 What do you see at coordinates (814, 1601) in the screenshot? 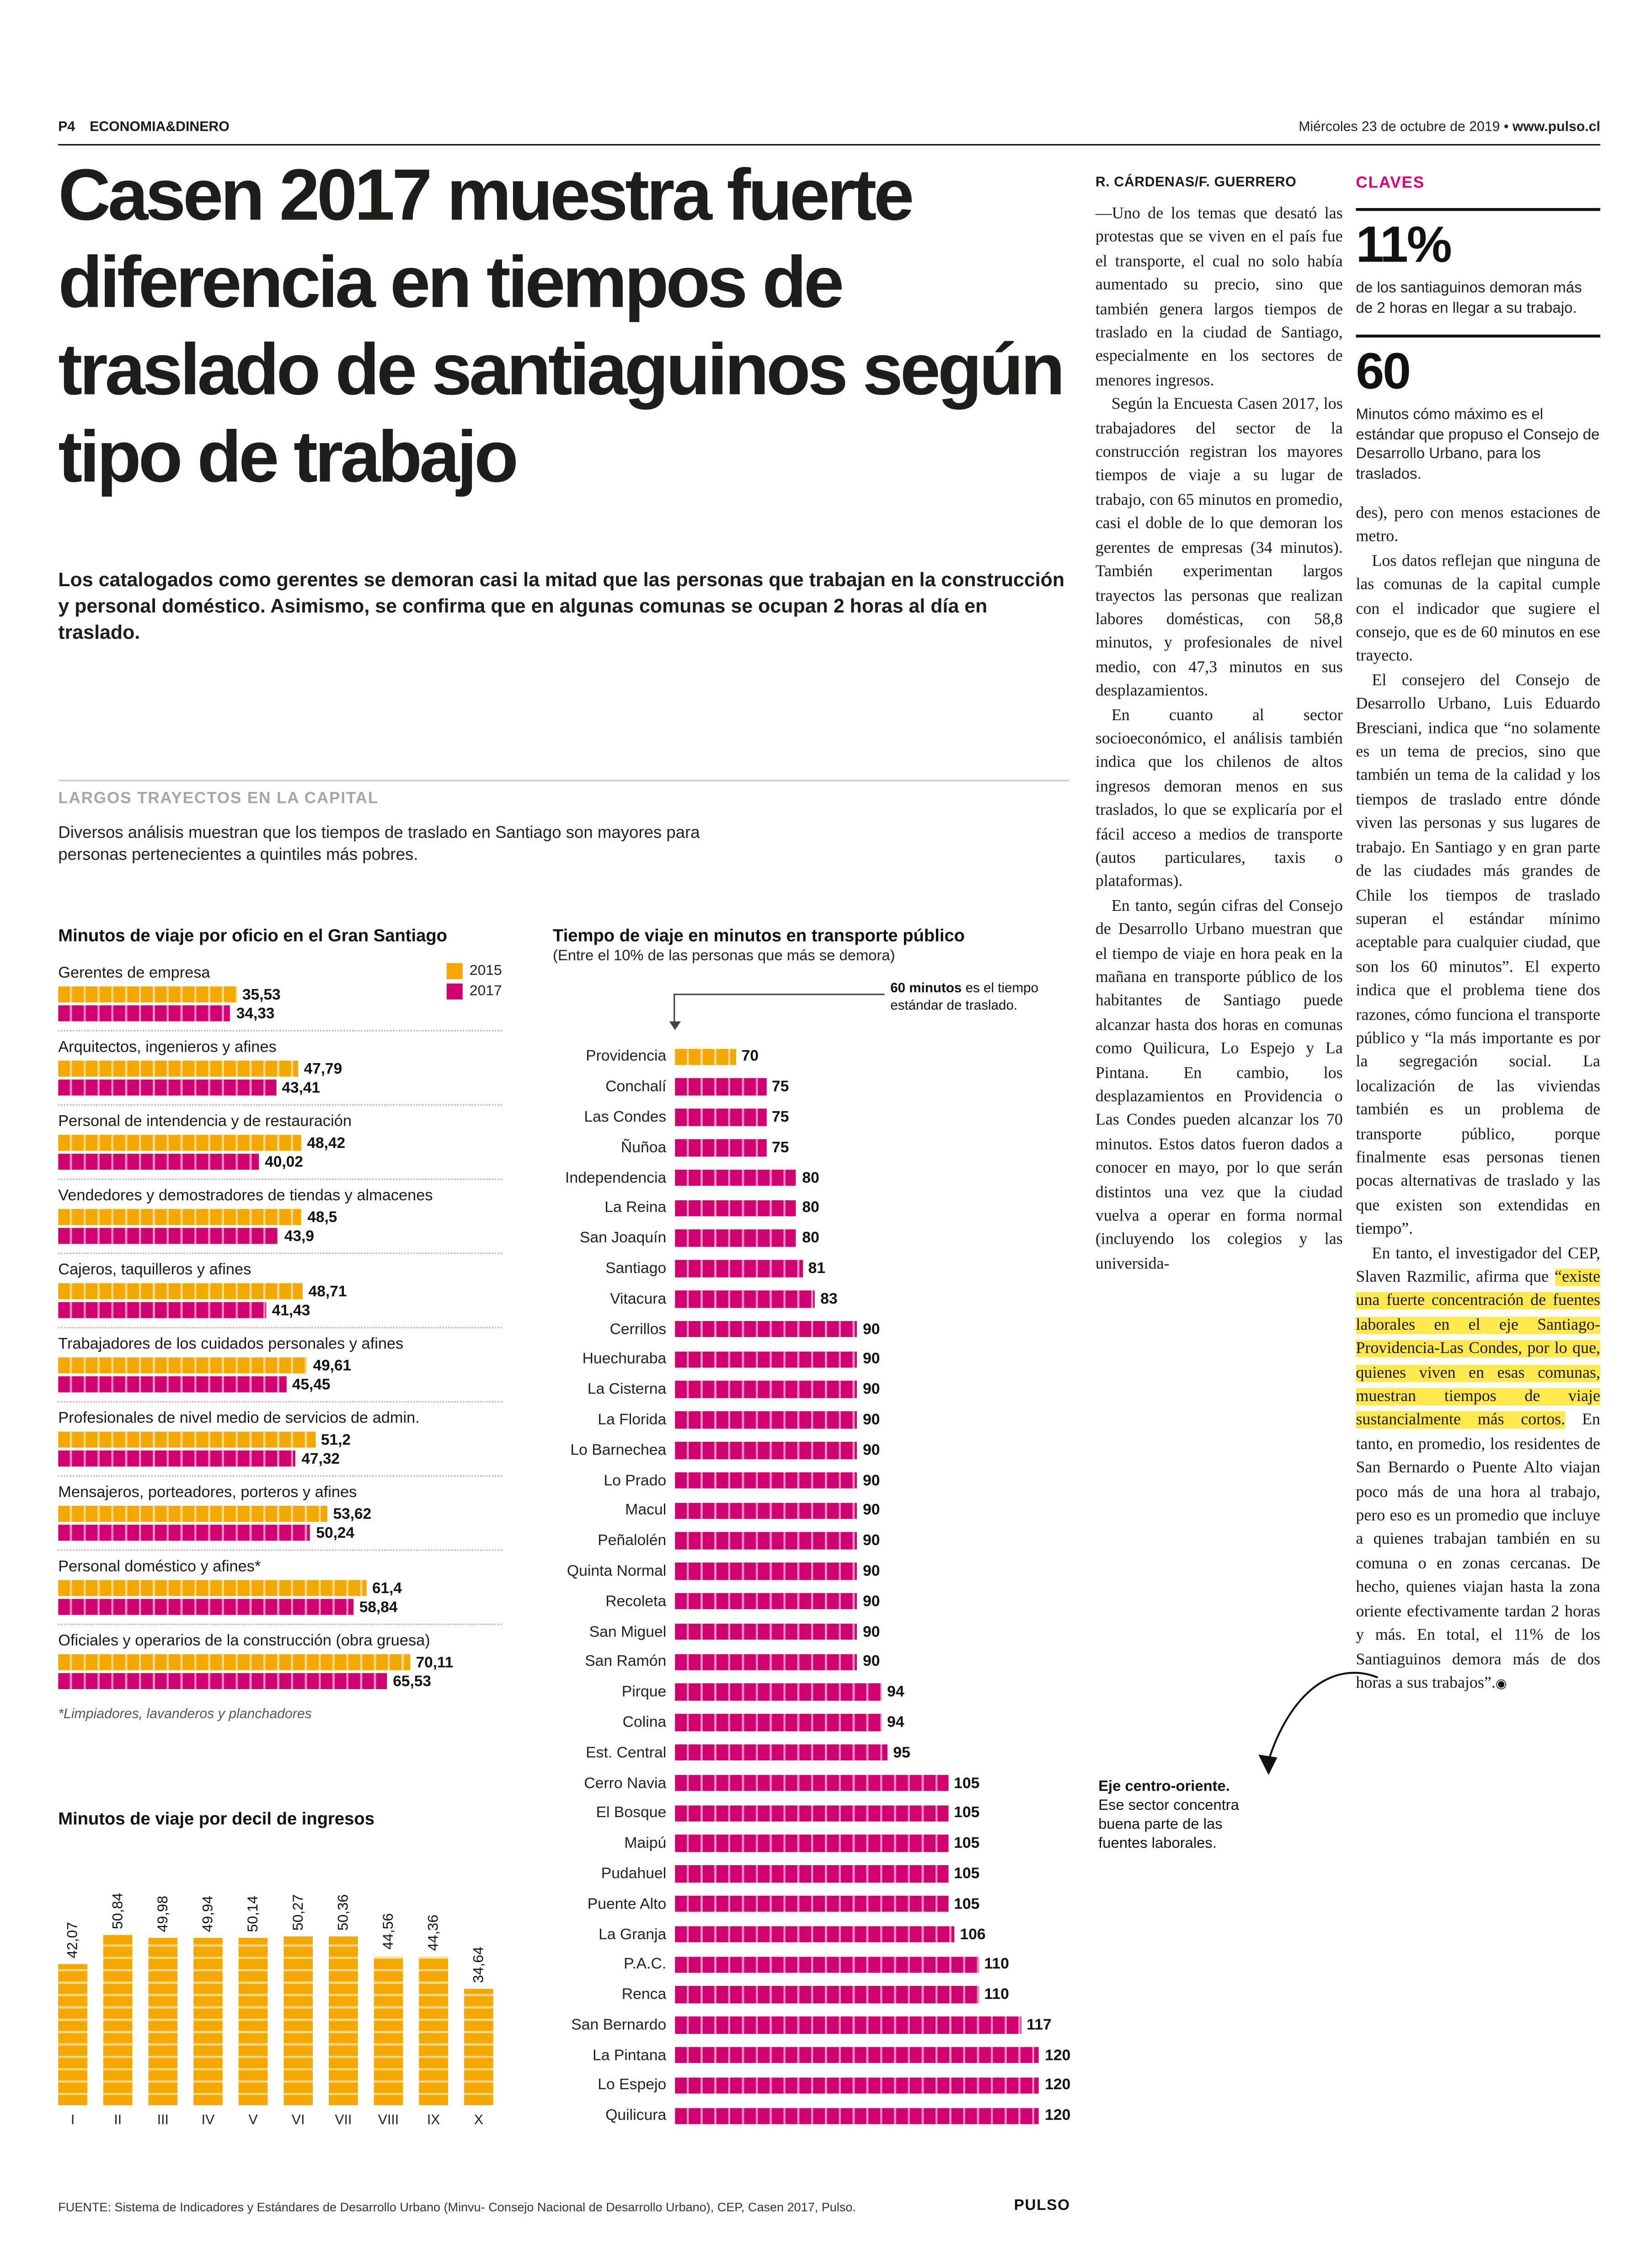
I see `comuna-row: Recoleta 90` at bounding box center [814, 1601].